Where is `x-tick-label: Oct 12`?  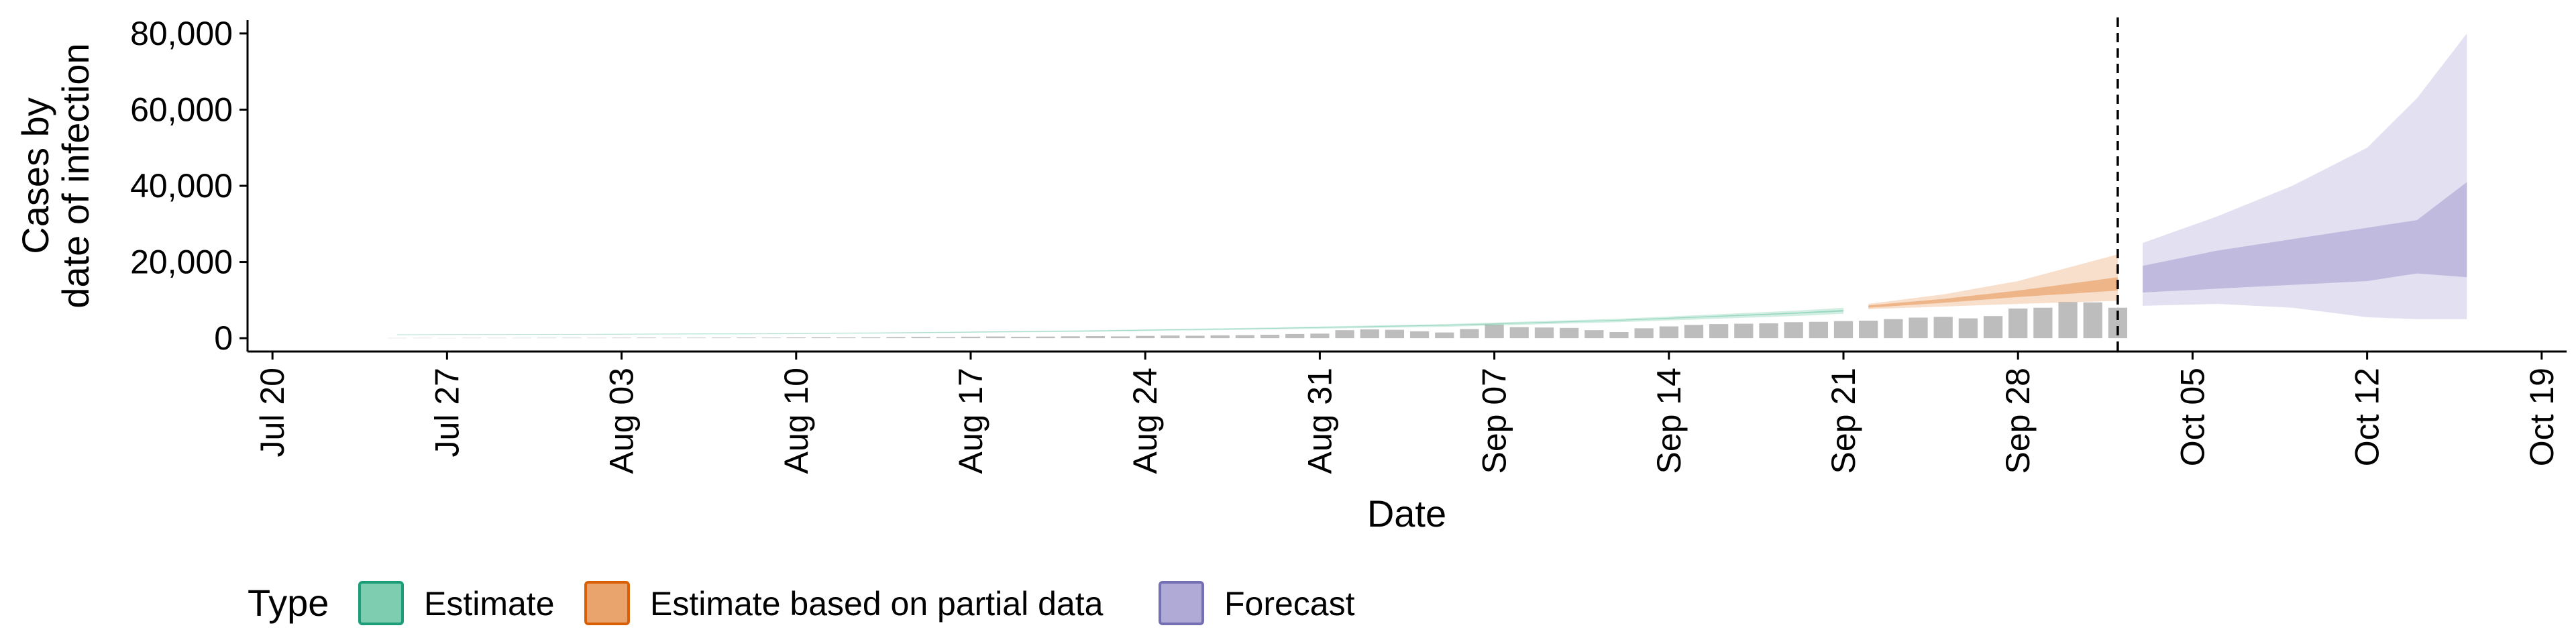
x-tick-label: Oct 12 is located at coordinates (2367, 417).